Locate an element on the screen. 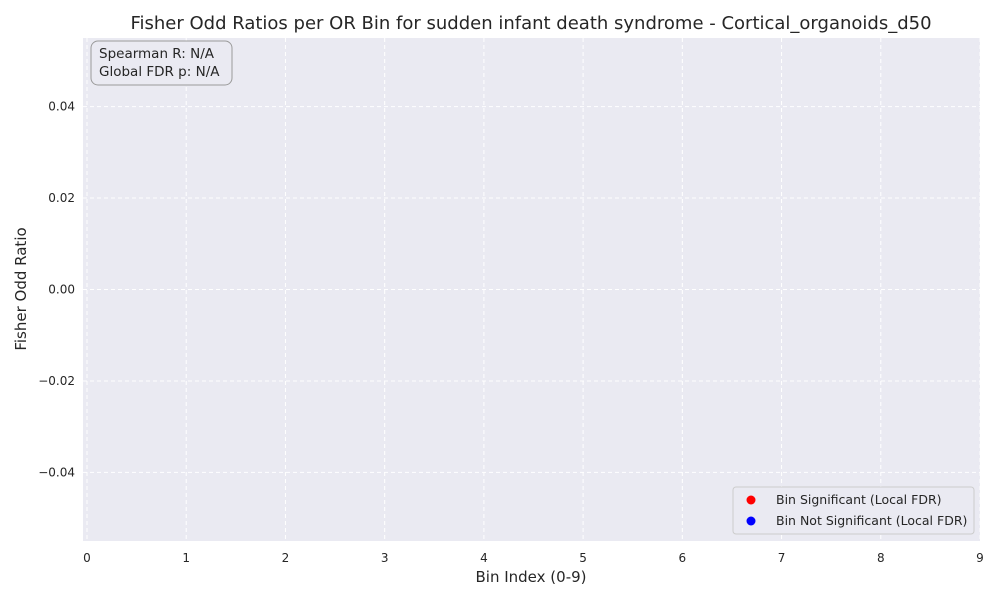 This screenshot has height=600, width=1000. legend-box is located at coordinates (853, 510).